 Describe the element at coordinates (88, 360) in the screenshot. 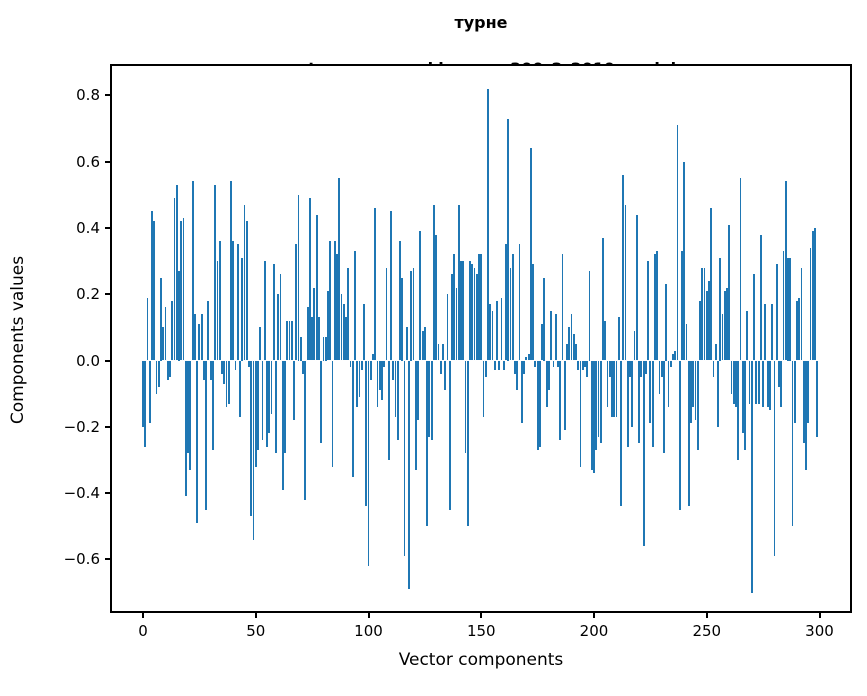

I see `y-tick-label: 0.0` at that location.